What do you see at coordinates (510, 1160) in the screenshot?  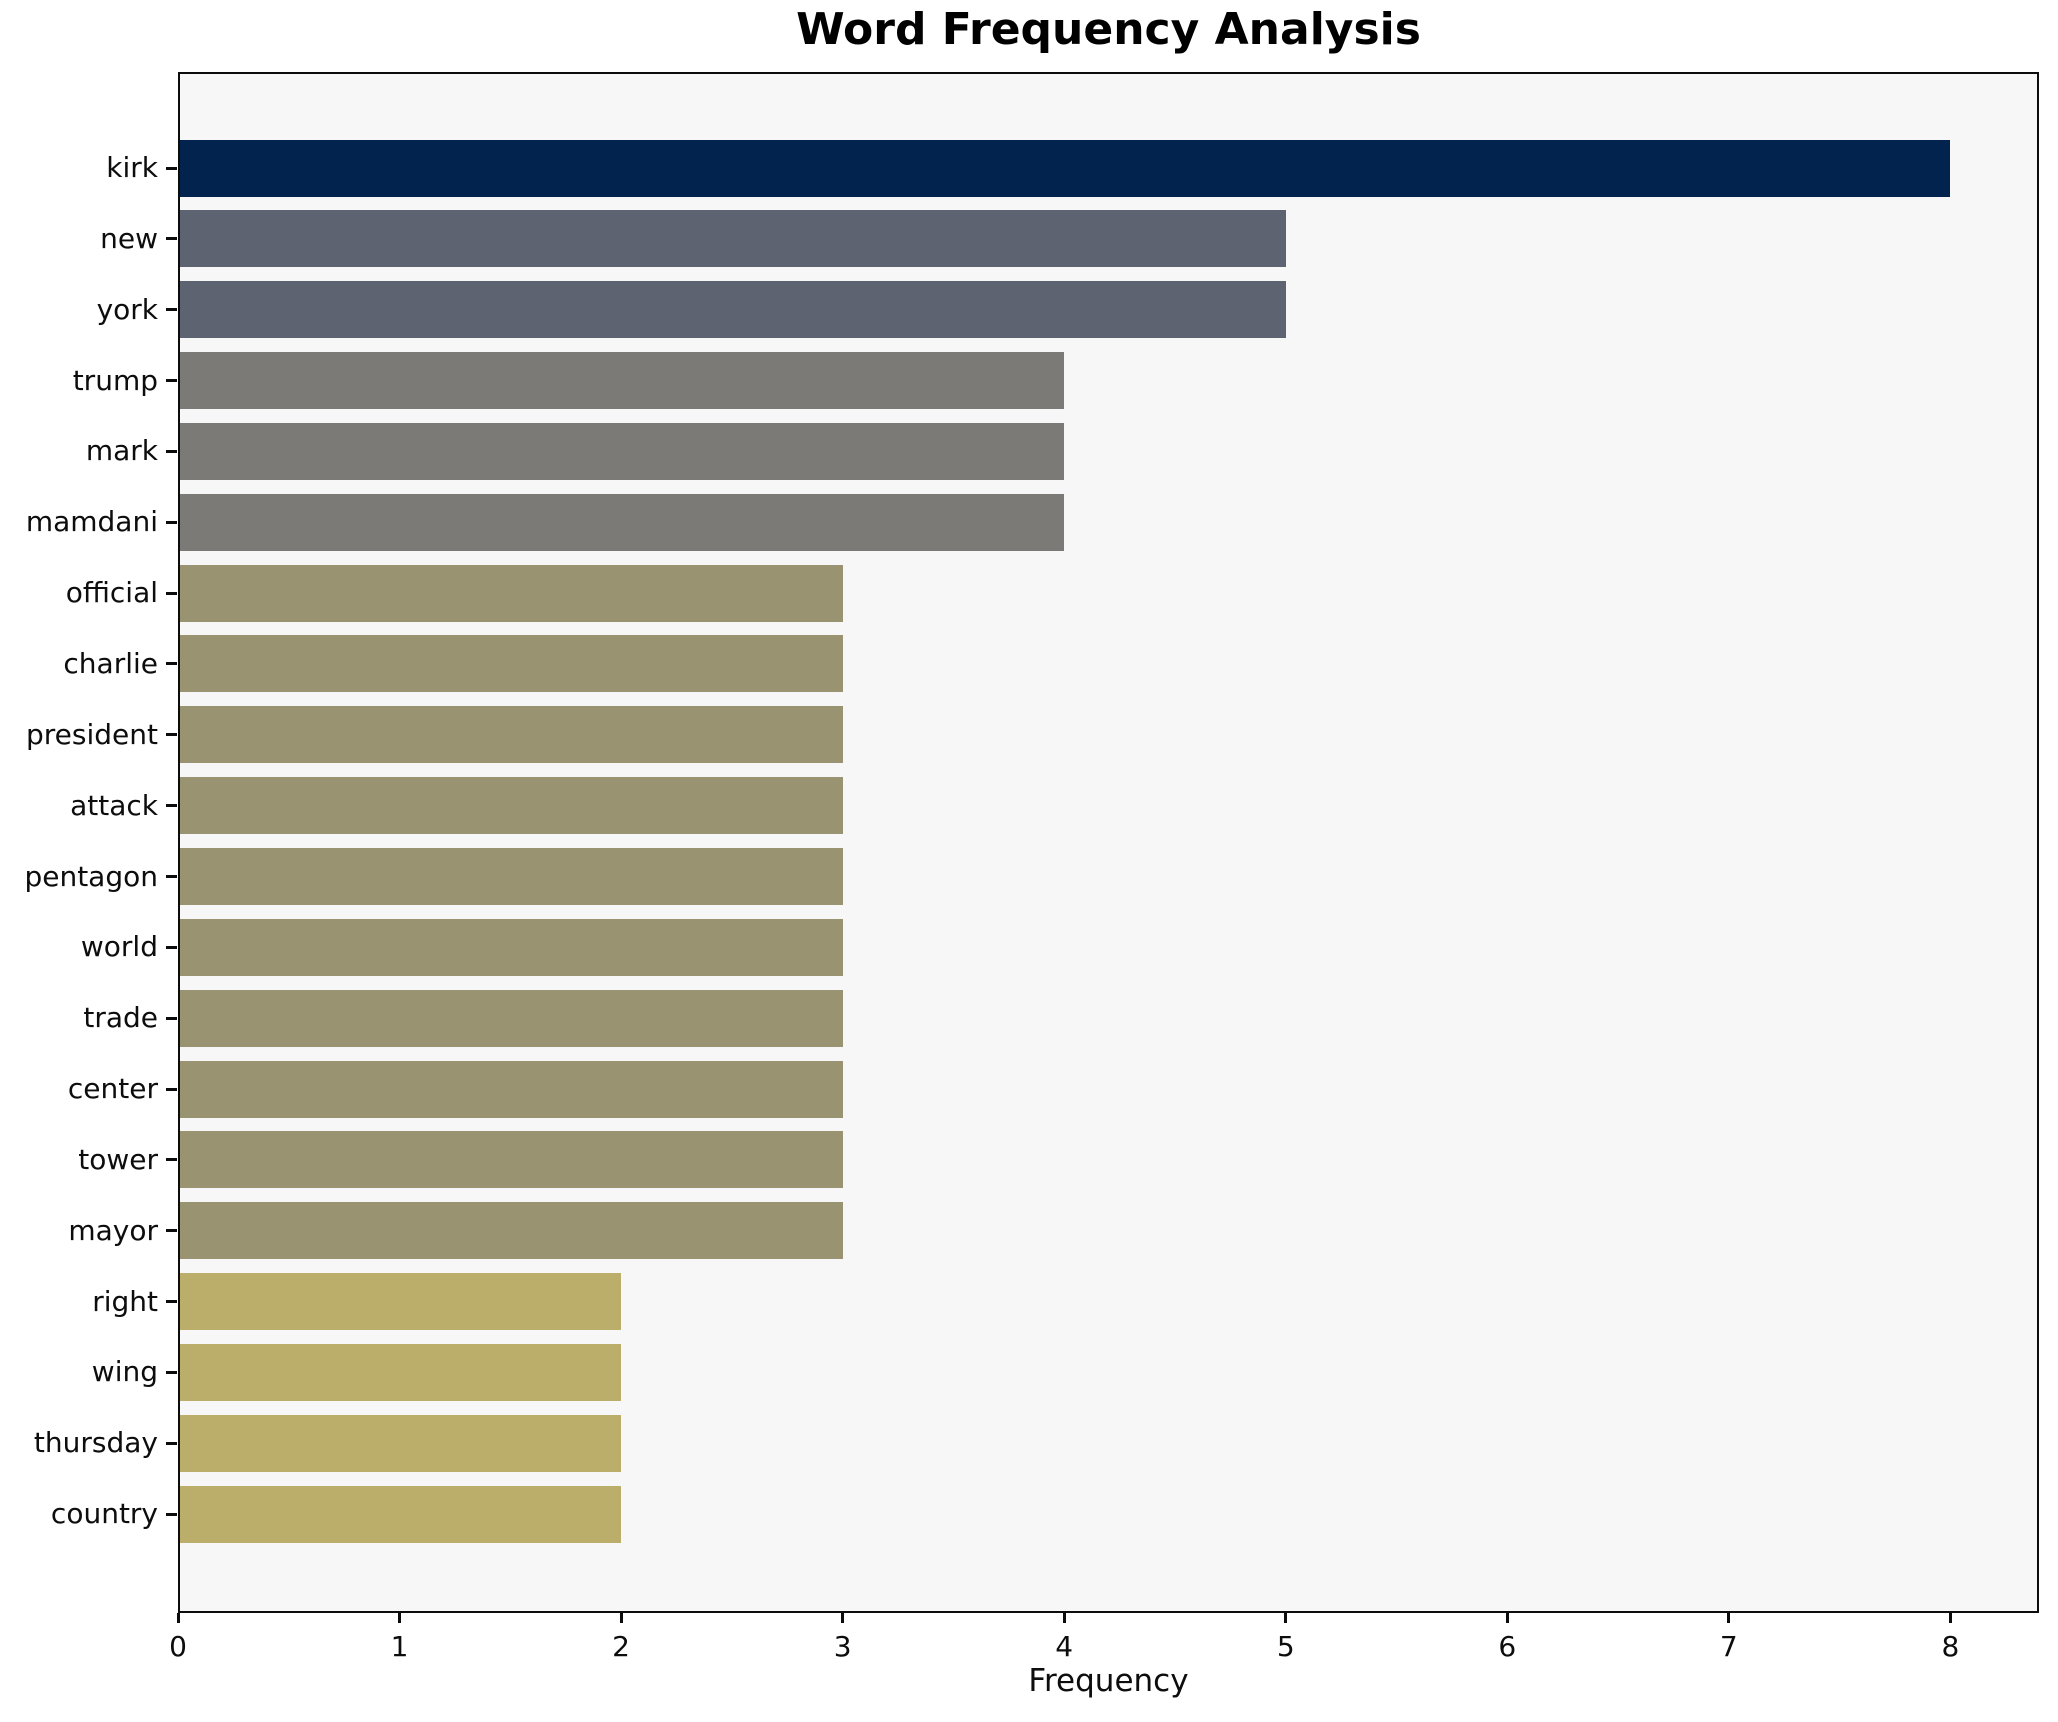 I see `bar-tower` at bounding box center [510, 1160].